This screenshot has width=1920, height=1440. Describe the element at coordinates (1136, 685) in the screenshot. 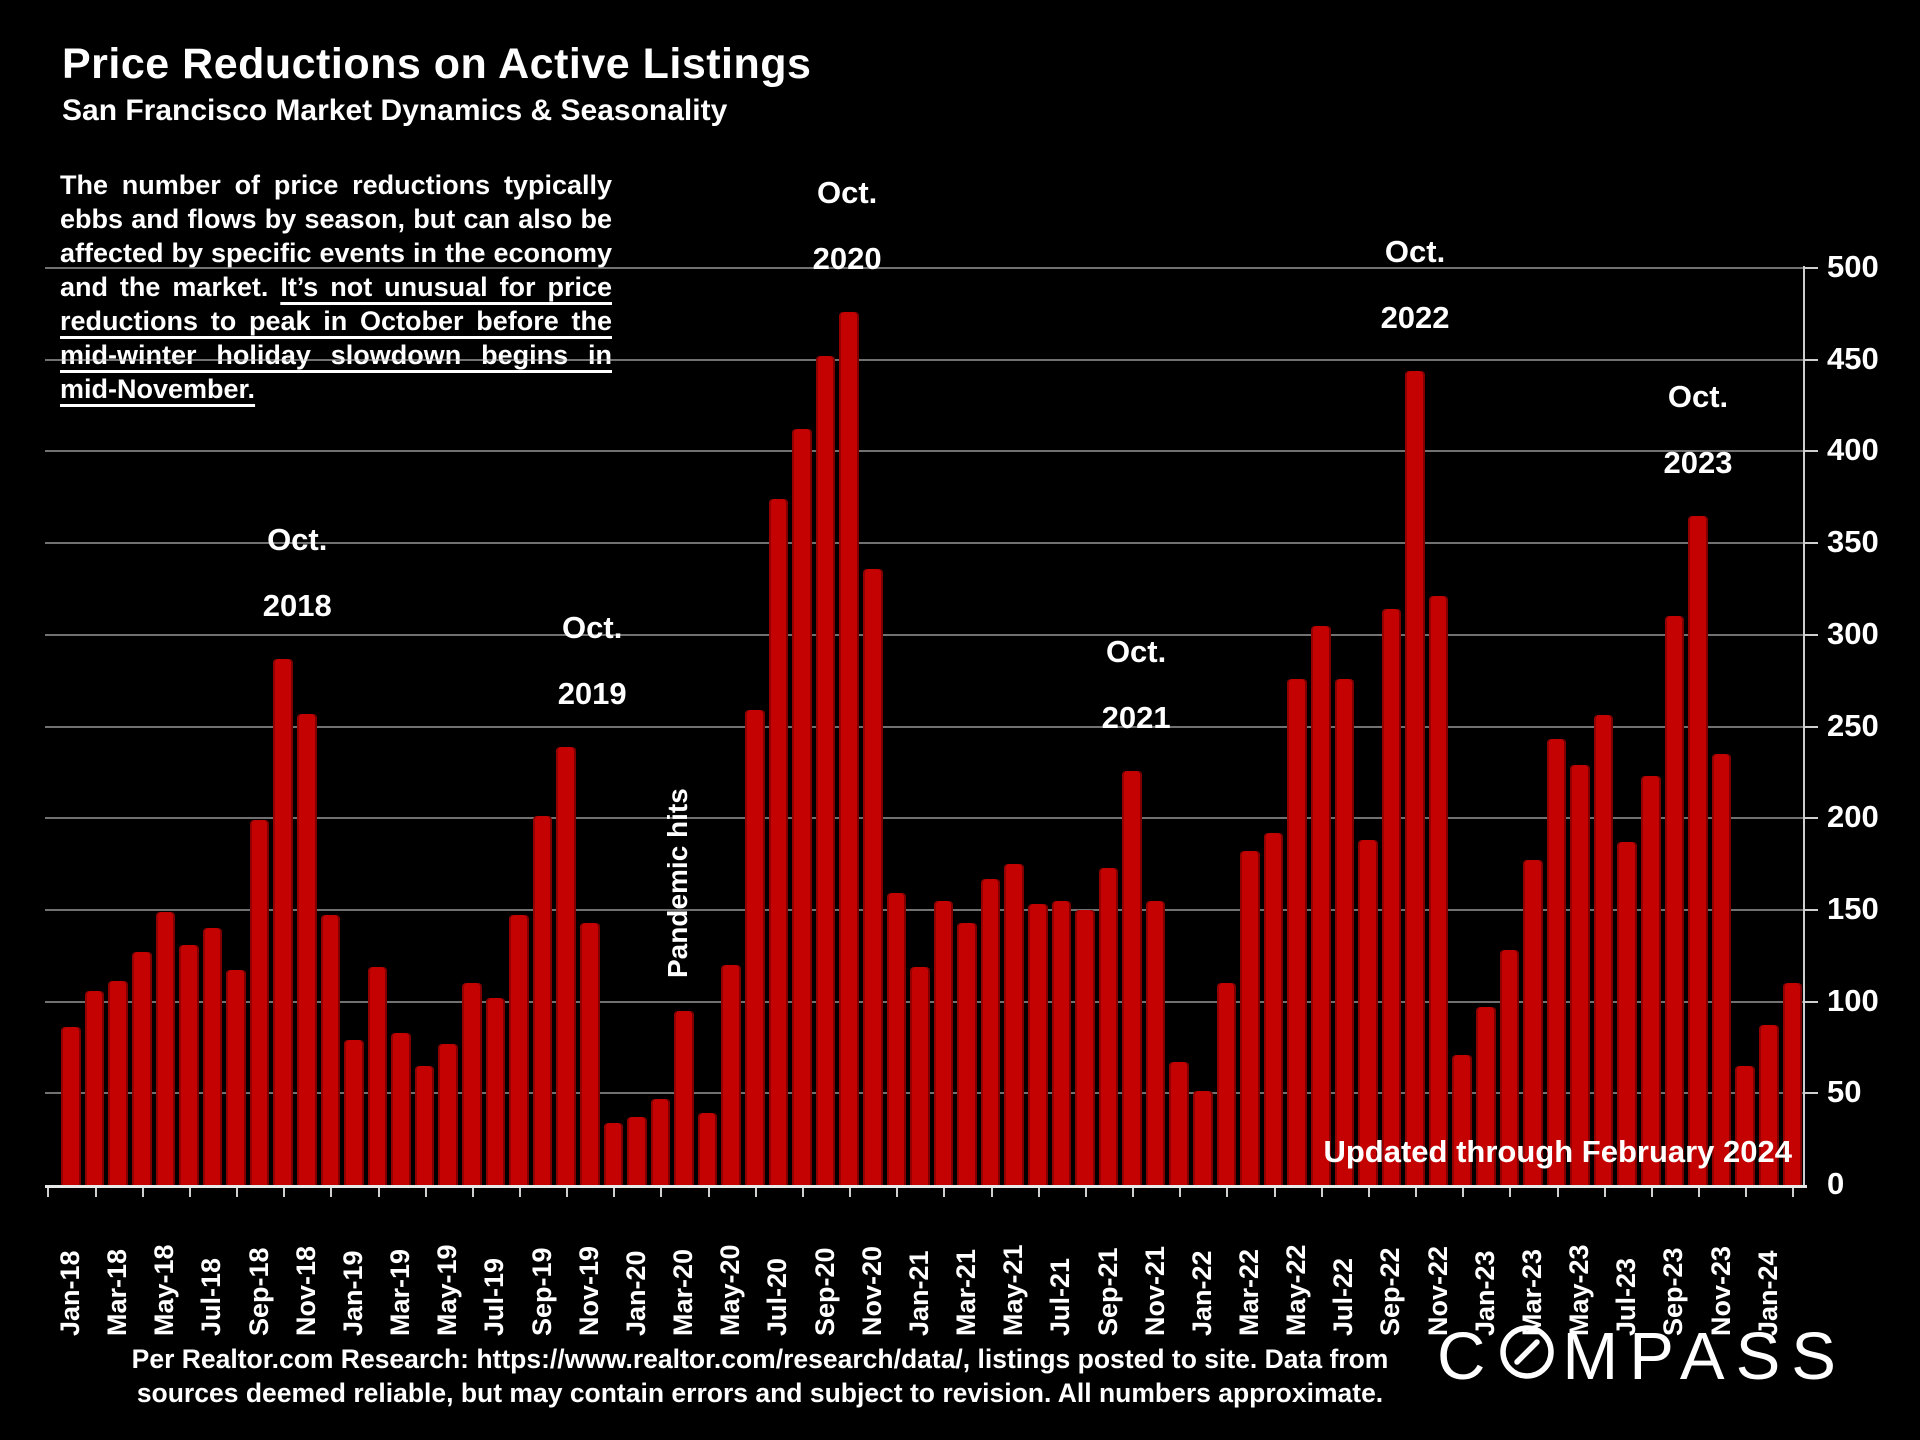

I see `annotation-oct-2021: Oct. 2021` at that location.